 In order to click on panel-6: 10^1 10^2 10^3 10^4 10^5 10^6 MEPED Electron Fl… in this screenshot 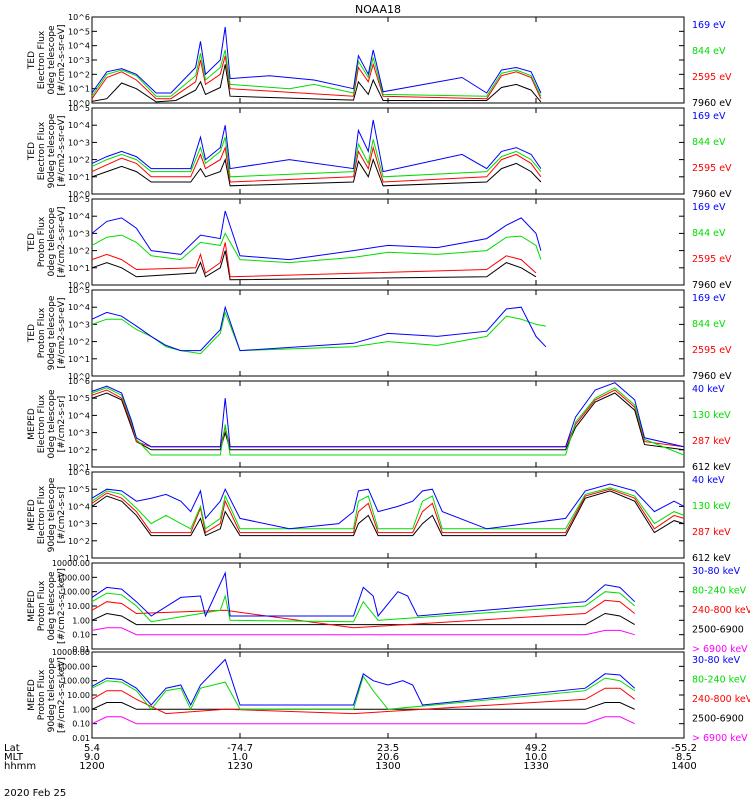, I will do `click(379, 516)`.